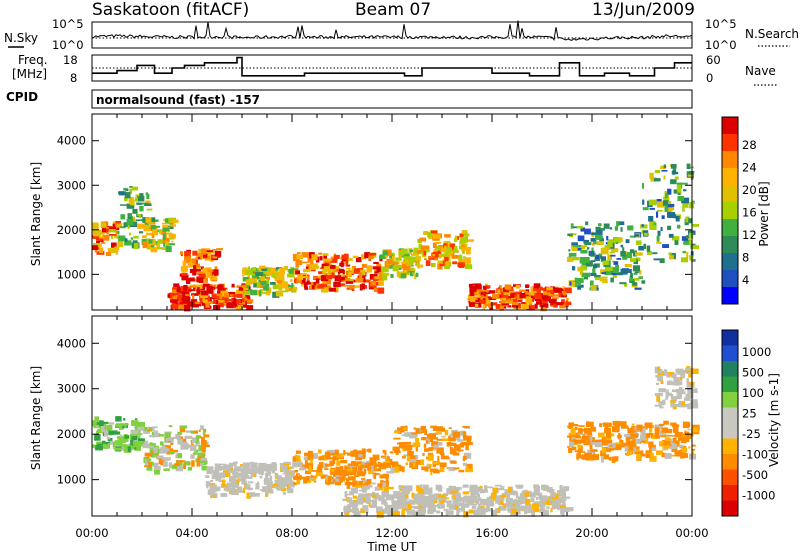 This screenshot has height=554, width=800. I want to click on power-colorbar-label: Power [dB], so click(764, 213).